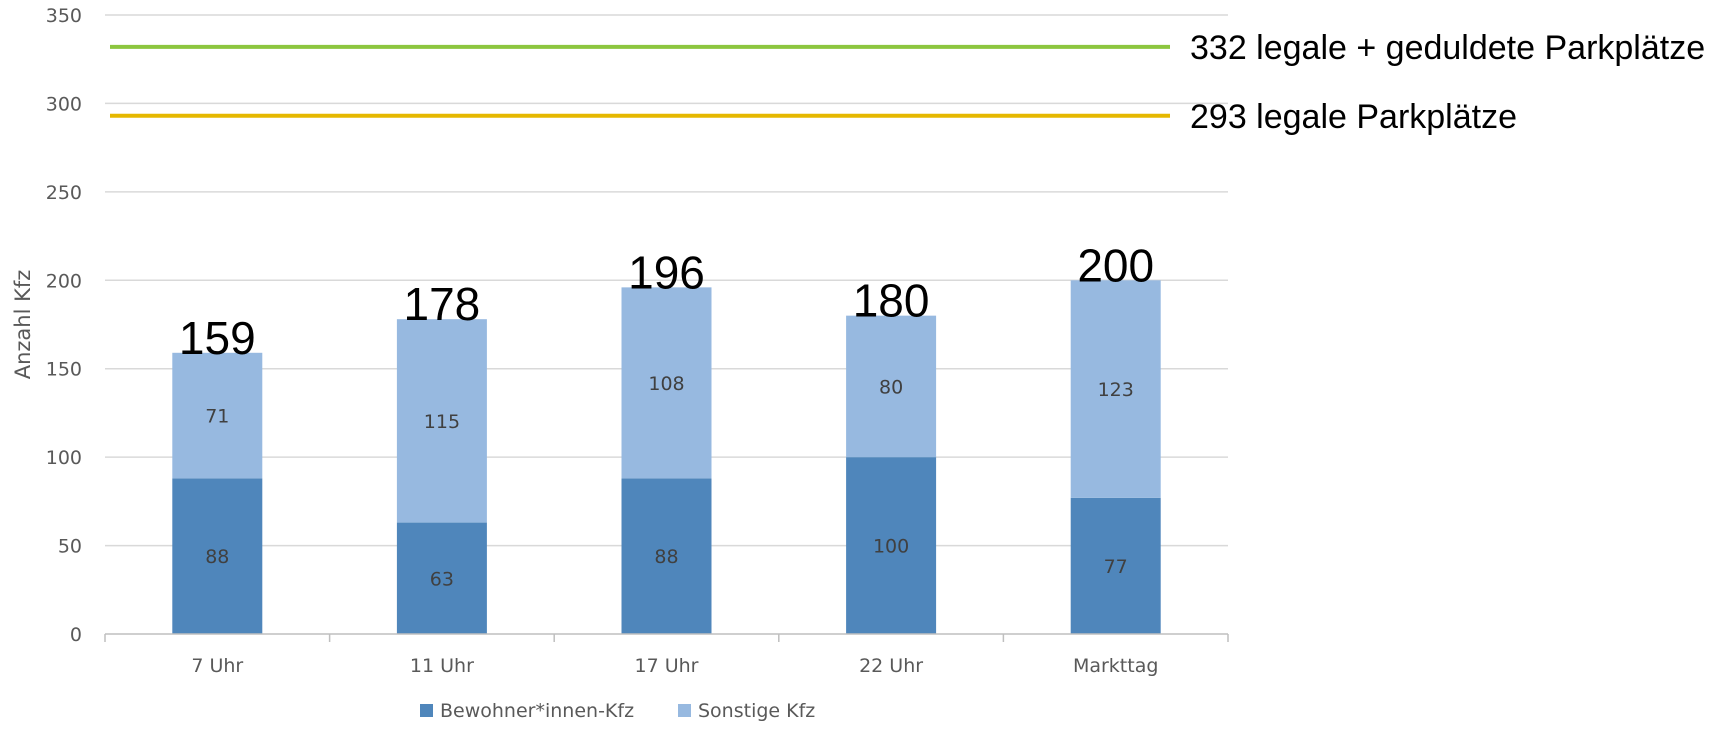 The height and width of the screenshot is (732, 1735). What do you see at coordinates (70, 547) in the screenshot?
I see `y-tick-label: 50` at bounding box center [70, 547].